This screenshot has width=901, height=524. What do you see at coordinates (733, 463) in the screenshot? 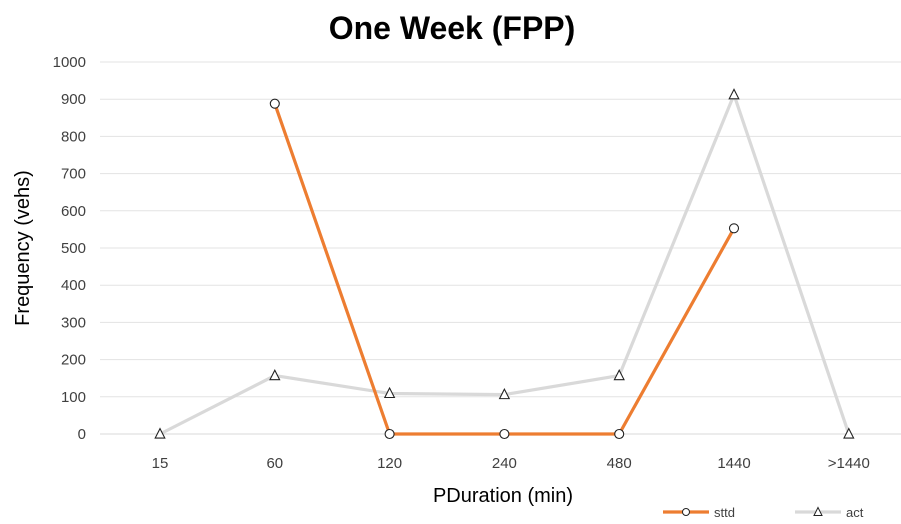
I see `x-tick-label: 1440` at bounding box center [733, 463].